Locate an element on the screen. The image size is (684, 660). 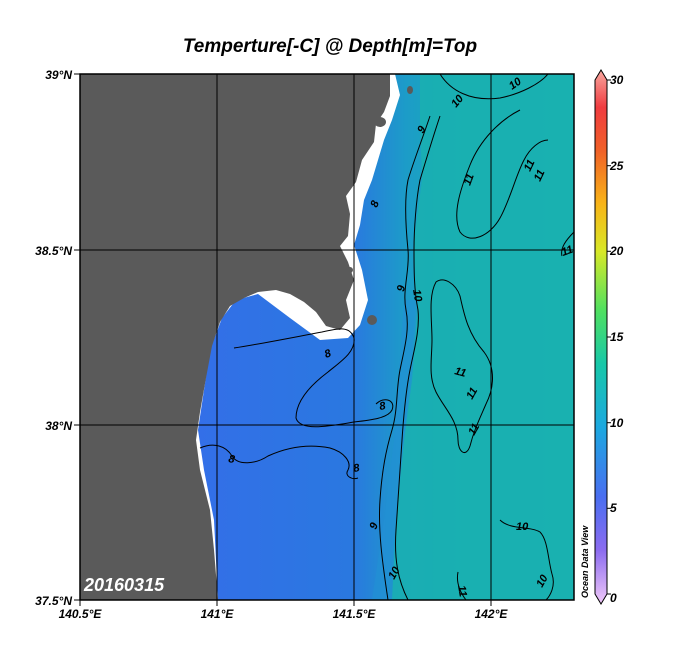
lon-tick-label: 142°E is located at coordinates (492, 614).